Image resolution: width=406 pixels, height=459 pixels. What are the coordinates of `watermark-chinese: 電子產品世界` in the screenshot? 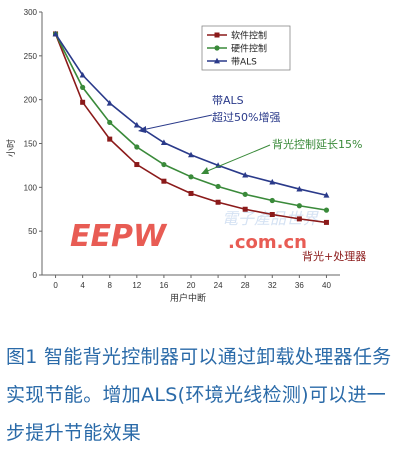 It's located at (270, 218).